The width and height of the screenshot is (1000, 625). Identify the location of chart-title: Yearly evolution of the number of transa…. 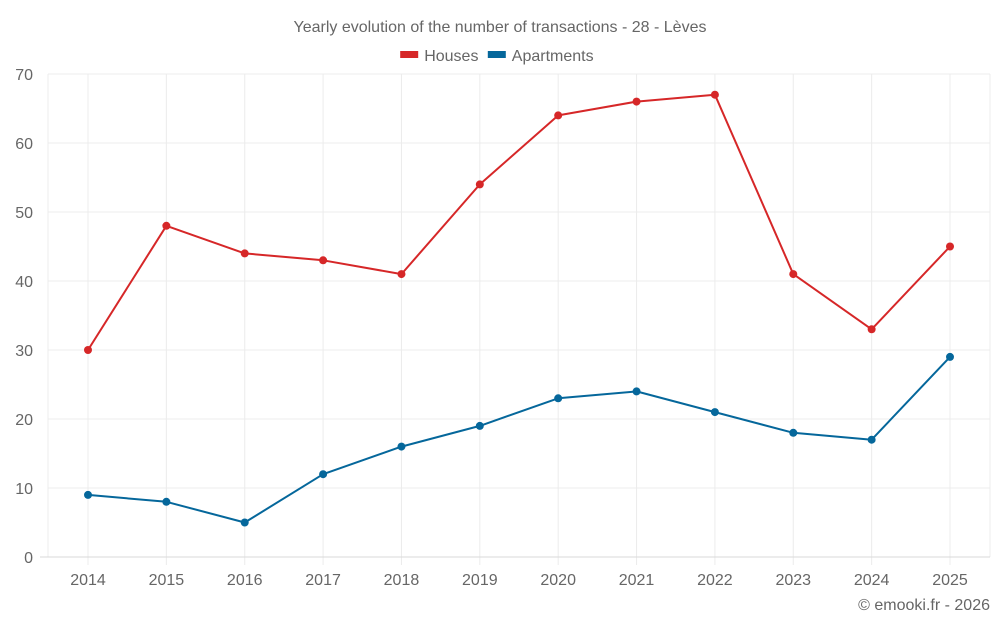
(500, 27).